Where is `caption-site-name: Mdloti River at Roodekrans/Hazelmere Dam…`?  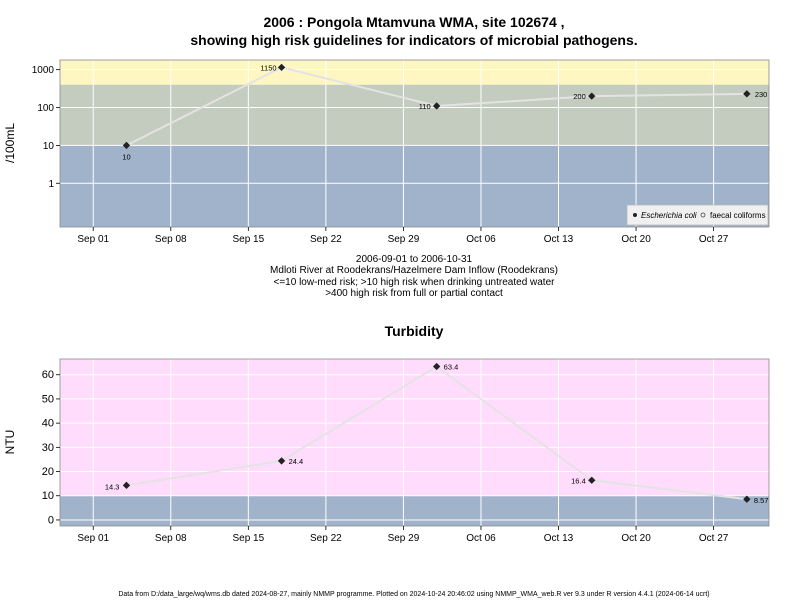 caption-site-name: Mdloti River at Roodekrans/Hazelmere Dam… is located at coordinates (414, 270).